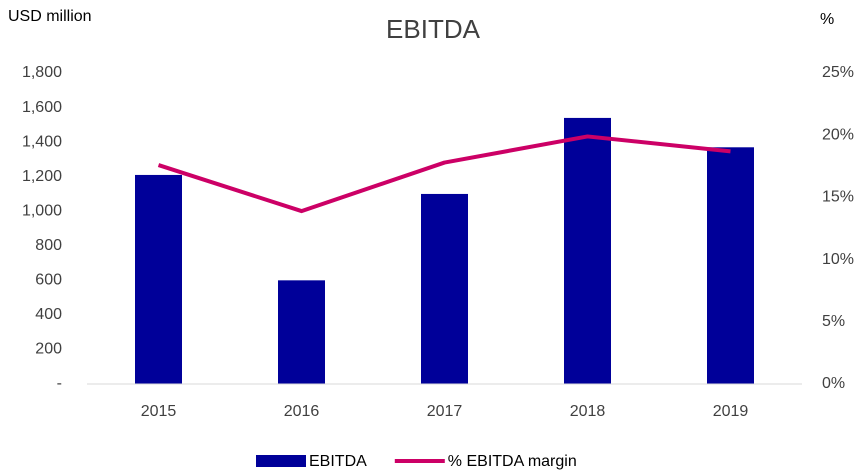 Image resolution: width=863 pixels, height=474 pixels. I want to click on y-tick-label: 1,200, so click(42, 176).